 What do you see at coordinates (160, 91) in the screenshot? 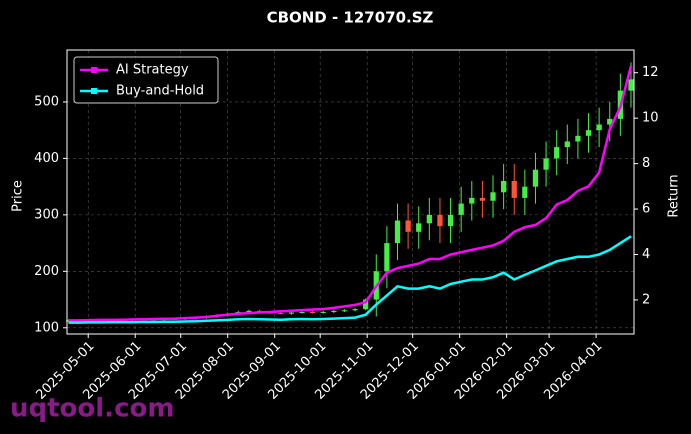
I see `legend-label: Buy-and-Hold` at bounding box center [160, 91].